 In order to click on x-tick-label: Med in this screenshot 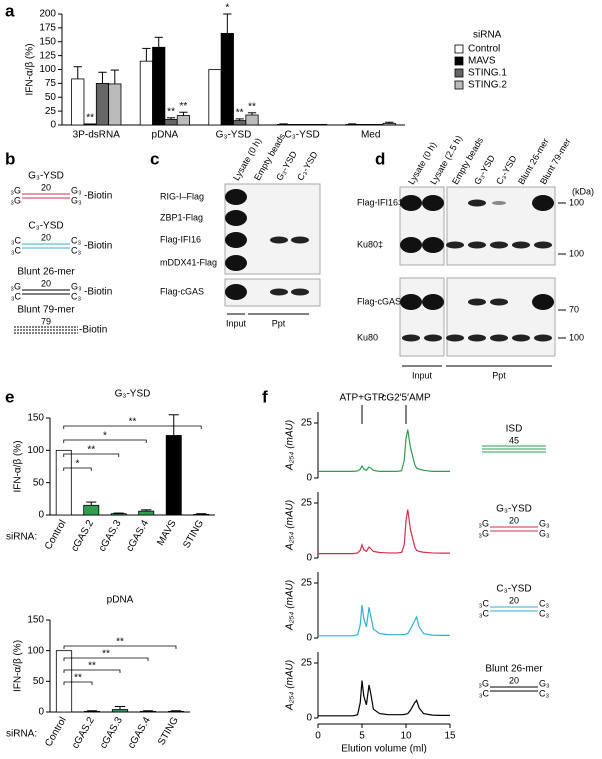, I will do `click(370, 135)`.